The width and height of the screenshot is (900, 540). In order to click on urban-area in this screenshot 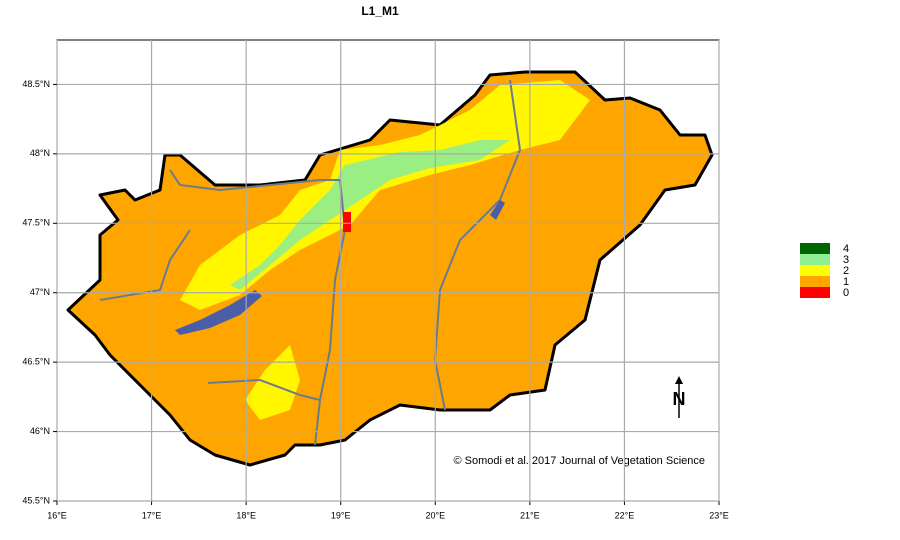, I will do `click(347, 222)`.